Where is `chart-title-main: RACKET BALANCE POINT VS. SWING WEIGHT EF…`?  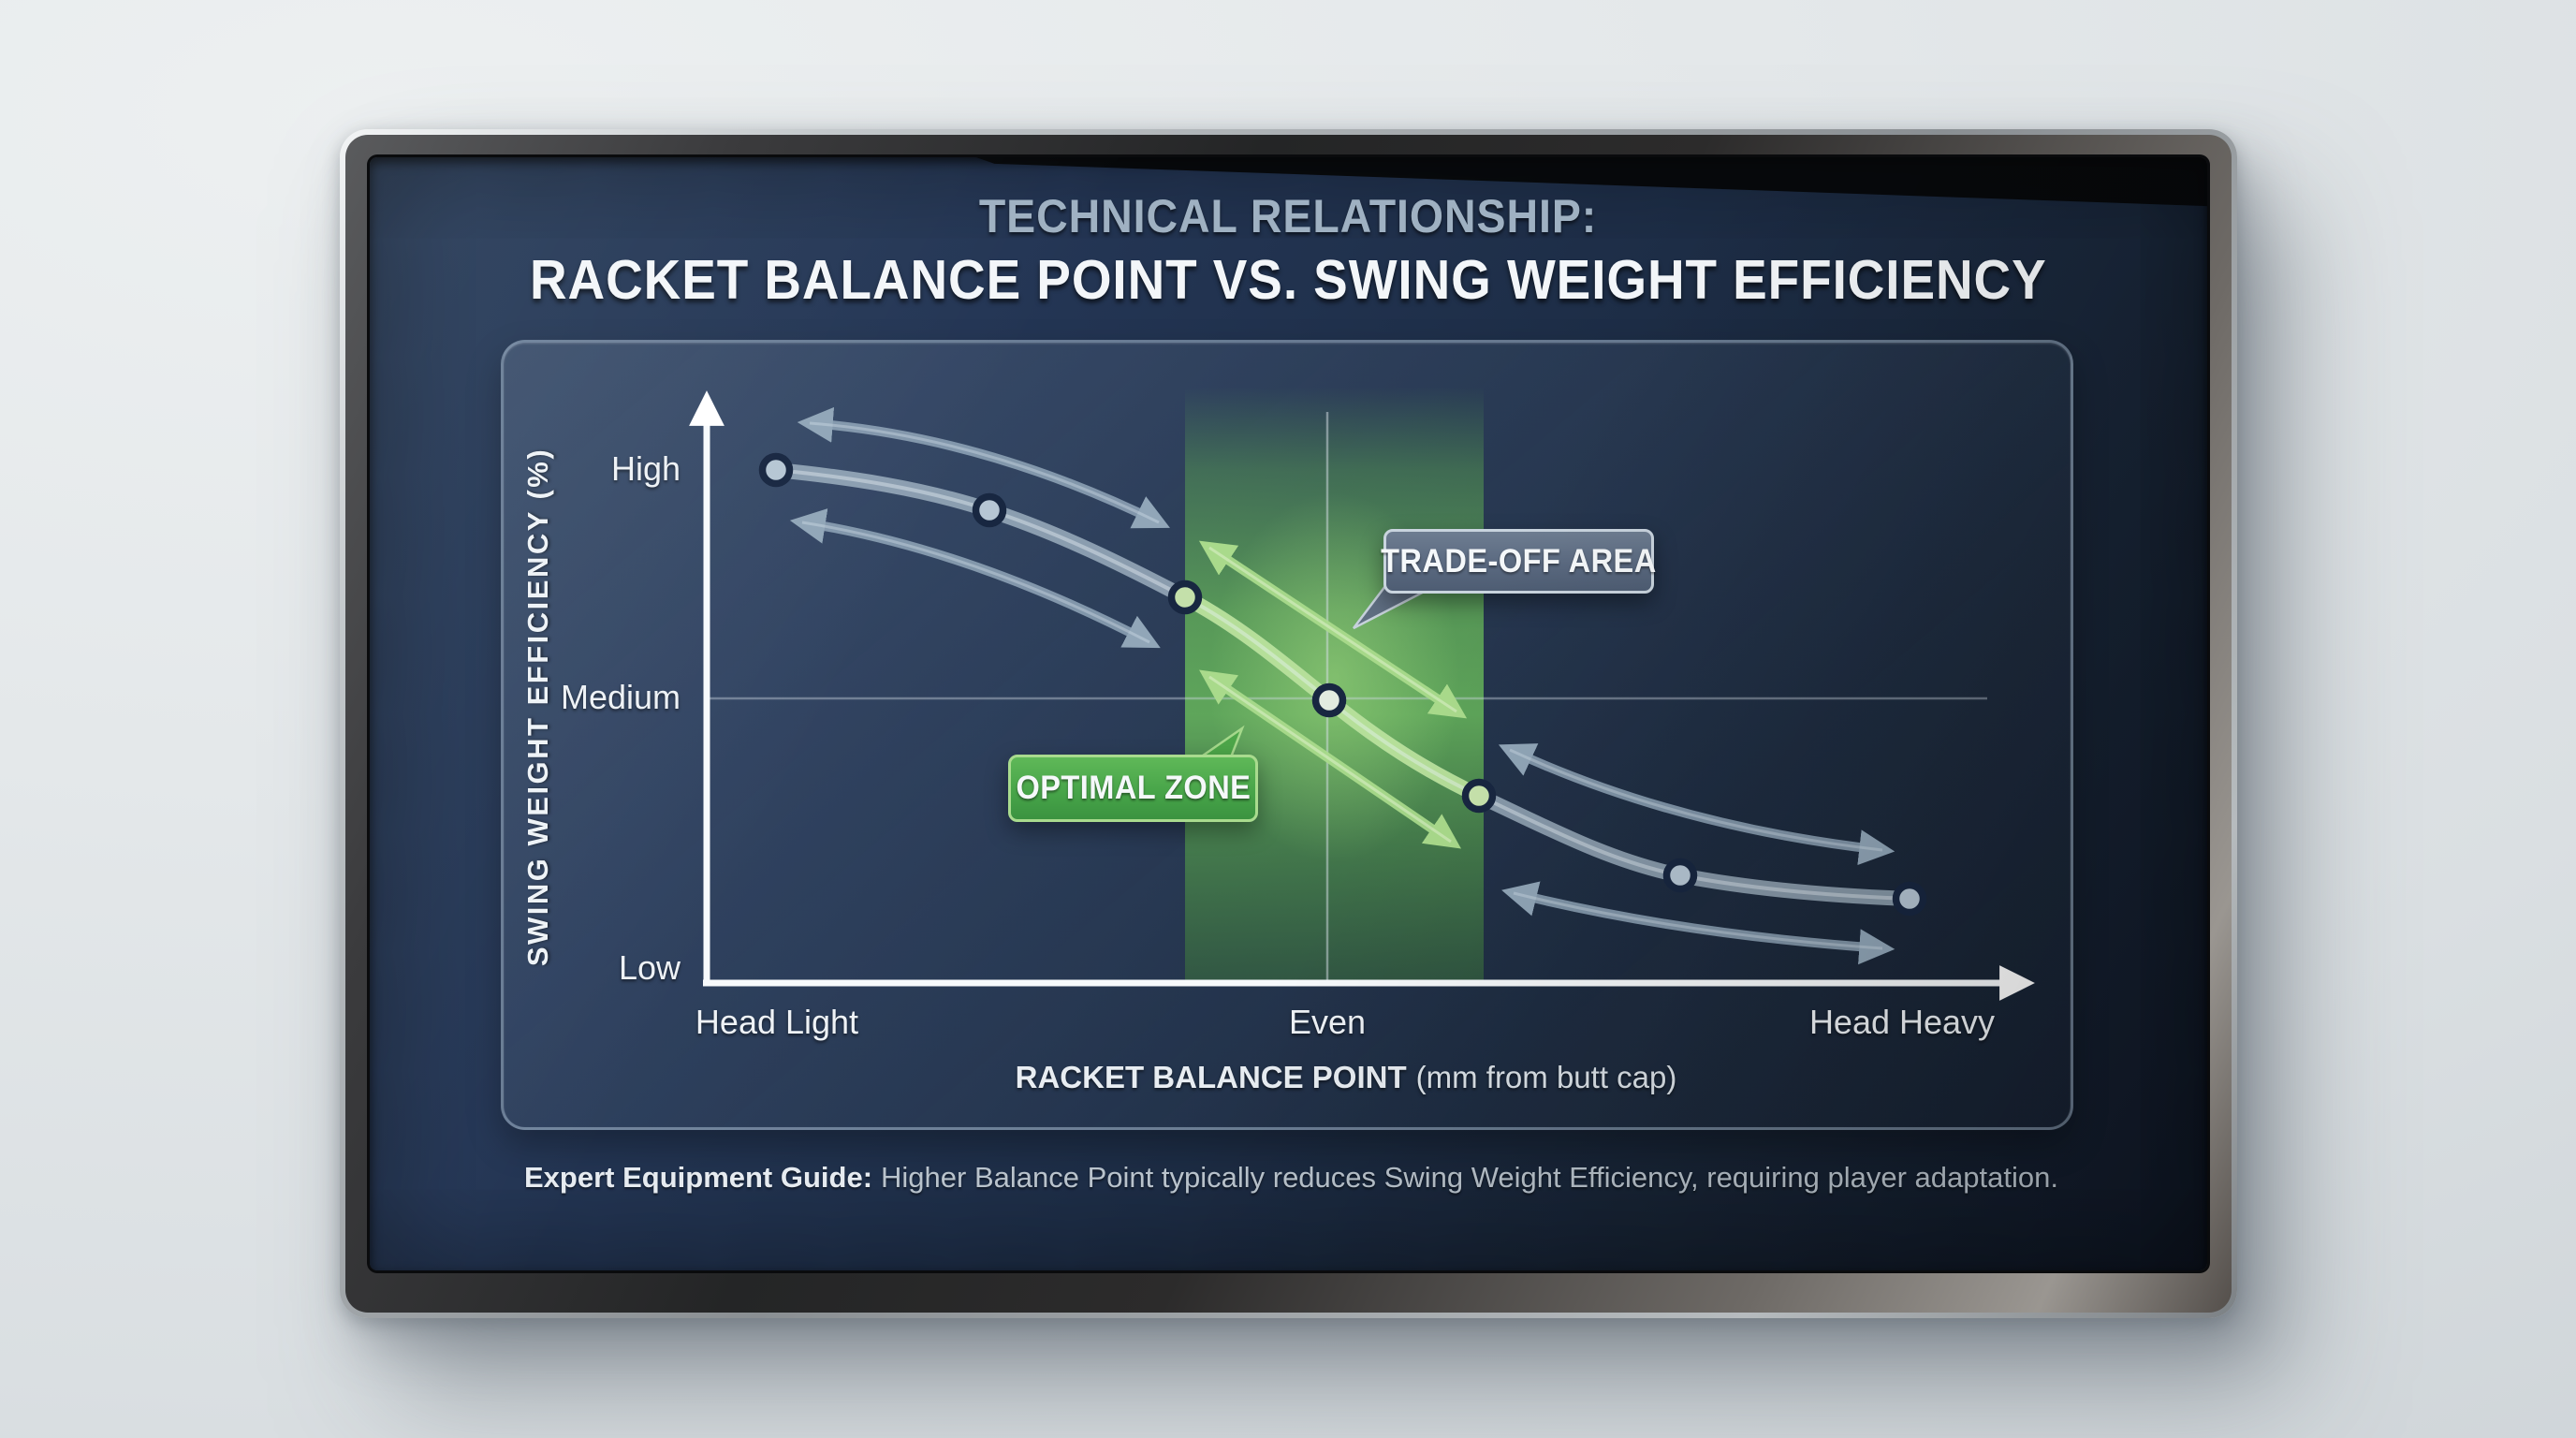
chart-title-main: RACKET BALANCE POINT VS. SWING WEIGHT EF… is located at coordinates (1288, 280).